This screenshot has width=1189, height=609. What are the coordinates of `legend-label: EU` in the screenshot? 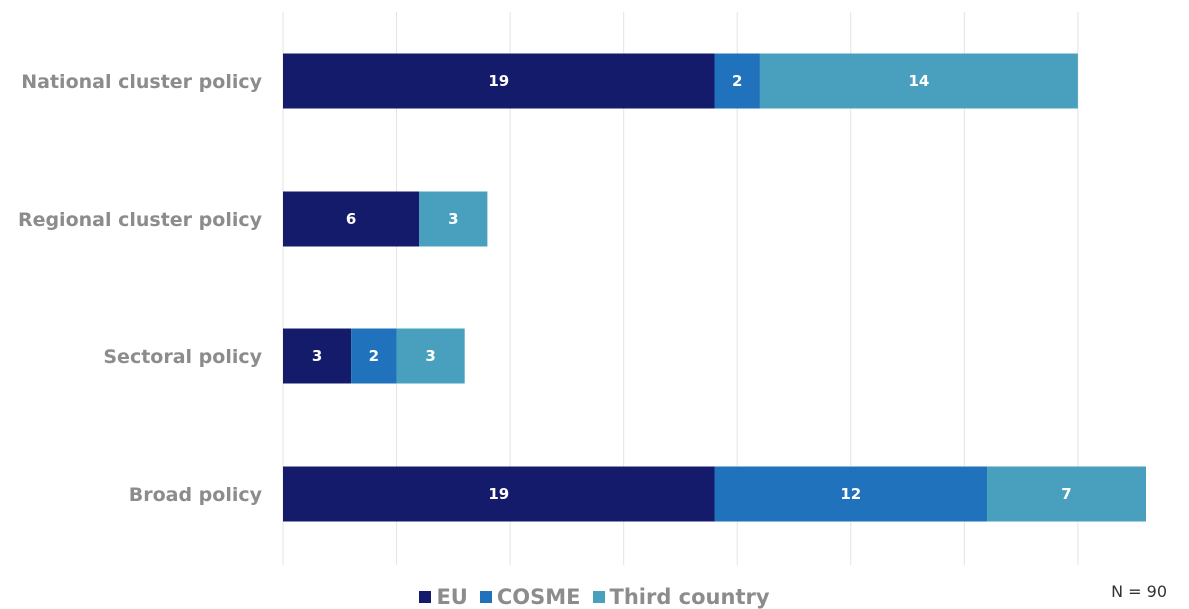 It's located at (452, 597).